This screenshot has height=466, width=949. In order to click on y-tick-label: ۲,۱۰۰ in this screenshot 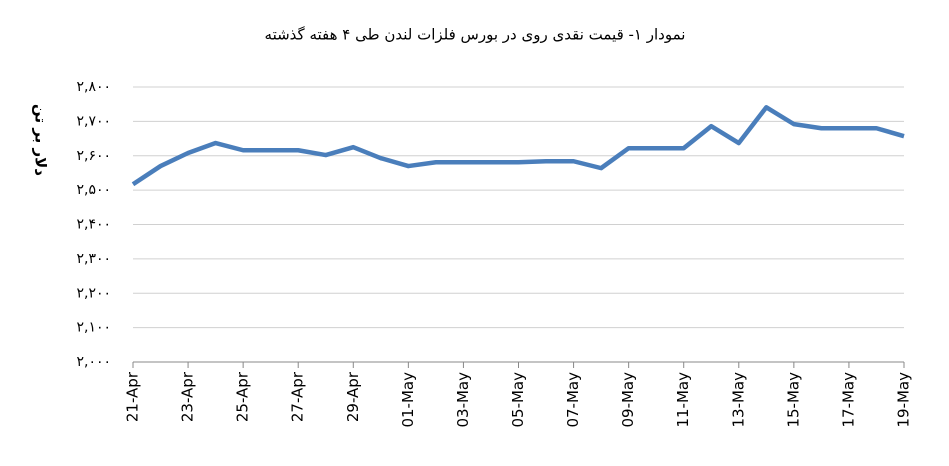, I will do `click(93, 328)`.